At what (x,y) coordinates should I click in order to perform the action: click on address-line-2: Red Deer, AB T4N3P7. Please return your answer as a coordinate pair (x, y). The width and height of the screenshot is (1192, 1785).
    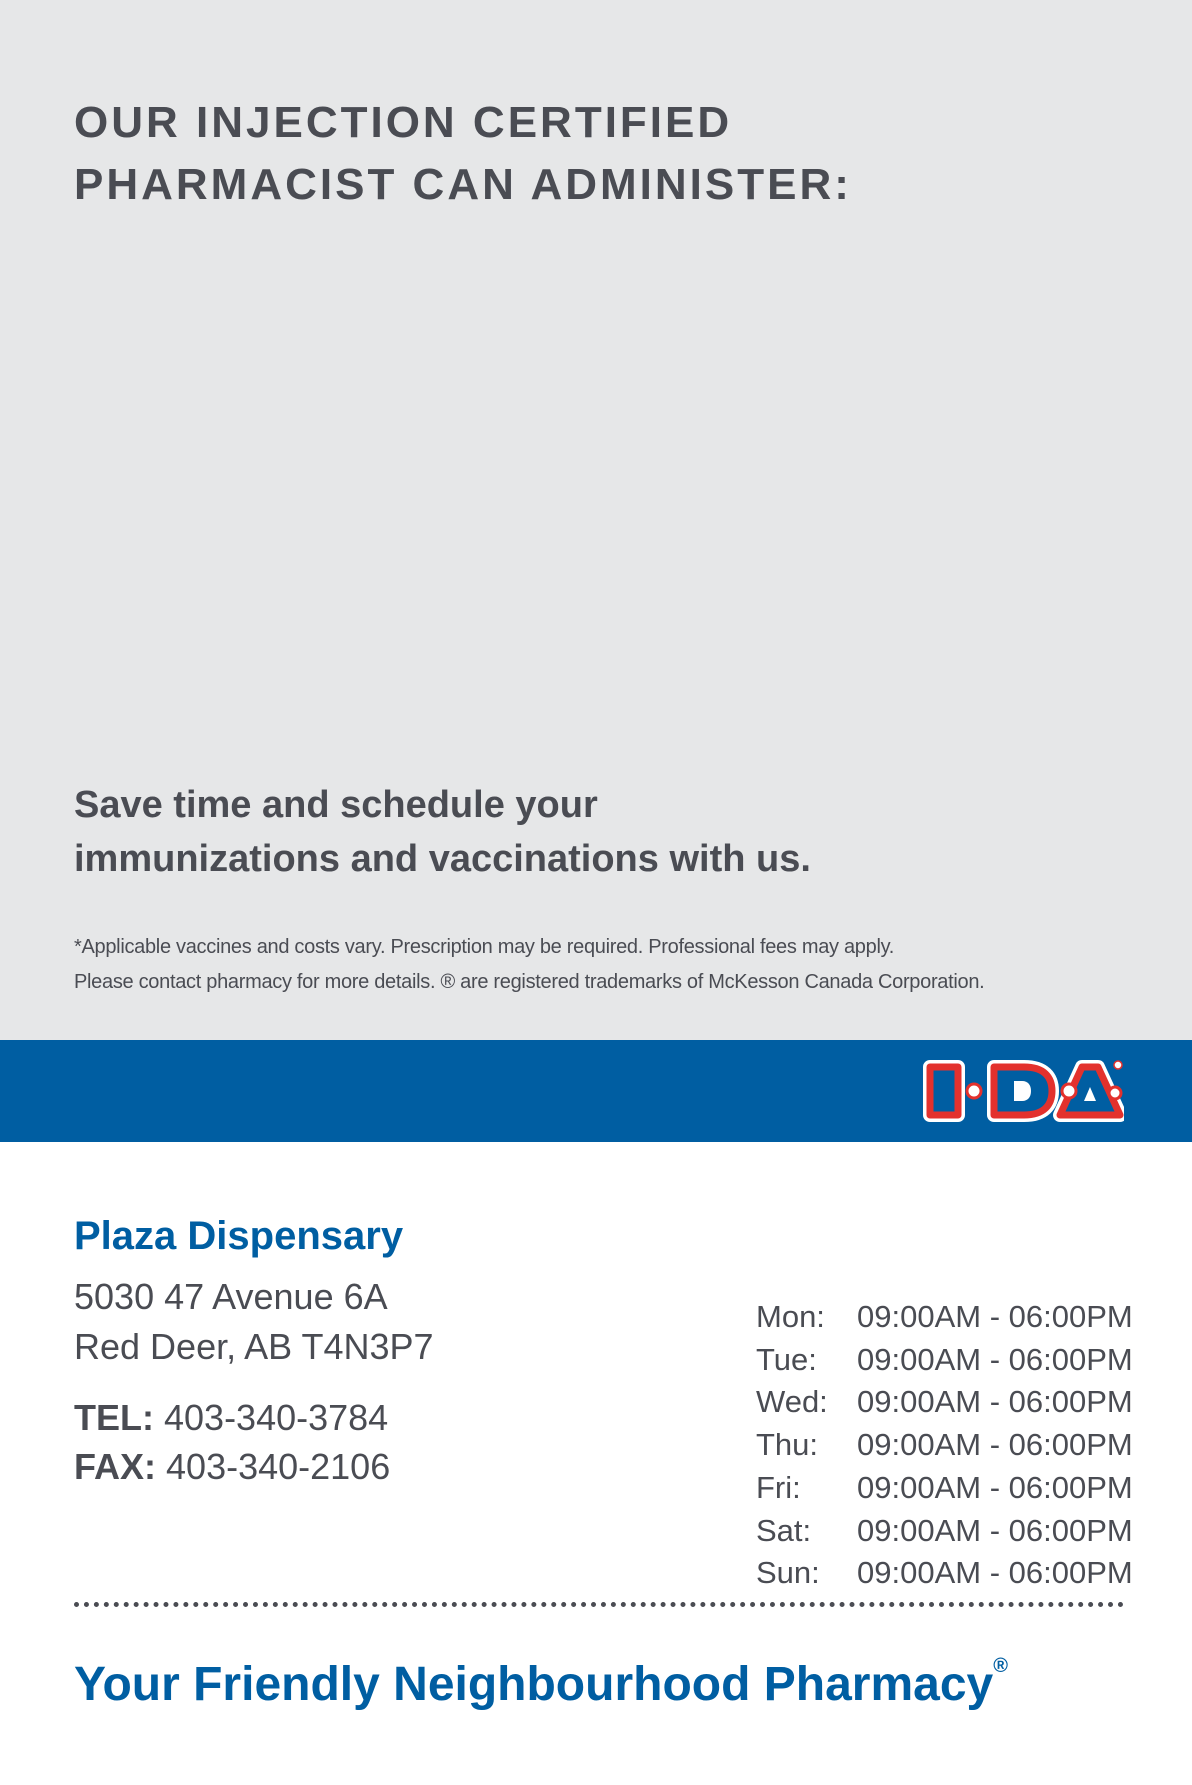
    Looking at the image, I should click on (254, 1346).